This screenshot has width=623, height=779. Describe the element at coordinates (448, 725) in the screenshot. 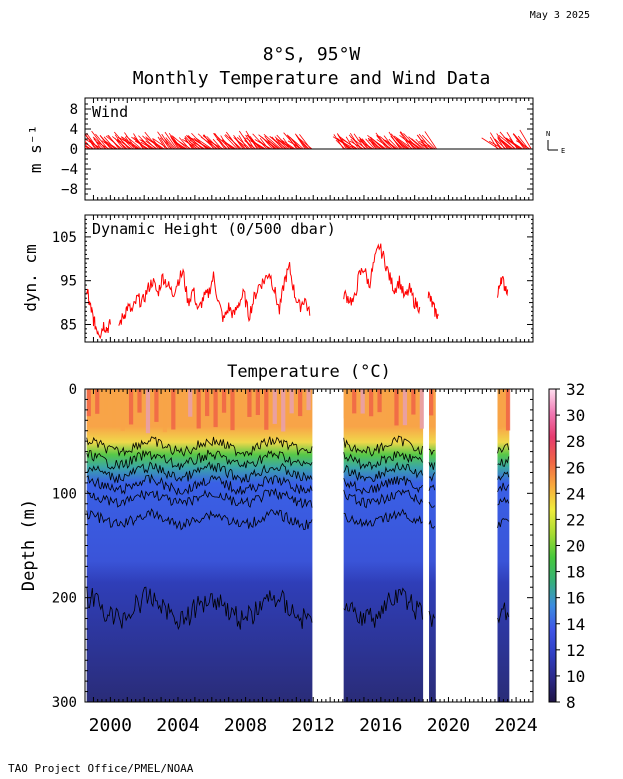

I see `x-tick-label: 2020` at that location.